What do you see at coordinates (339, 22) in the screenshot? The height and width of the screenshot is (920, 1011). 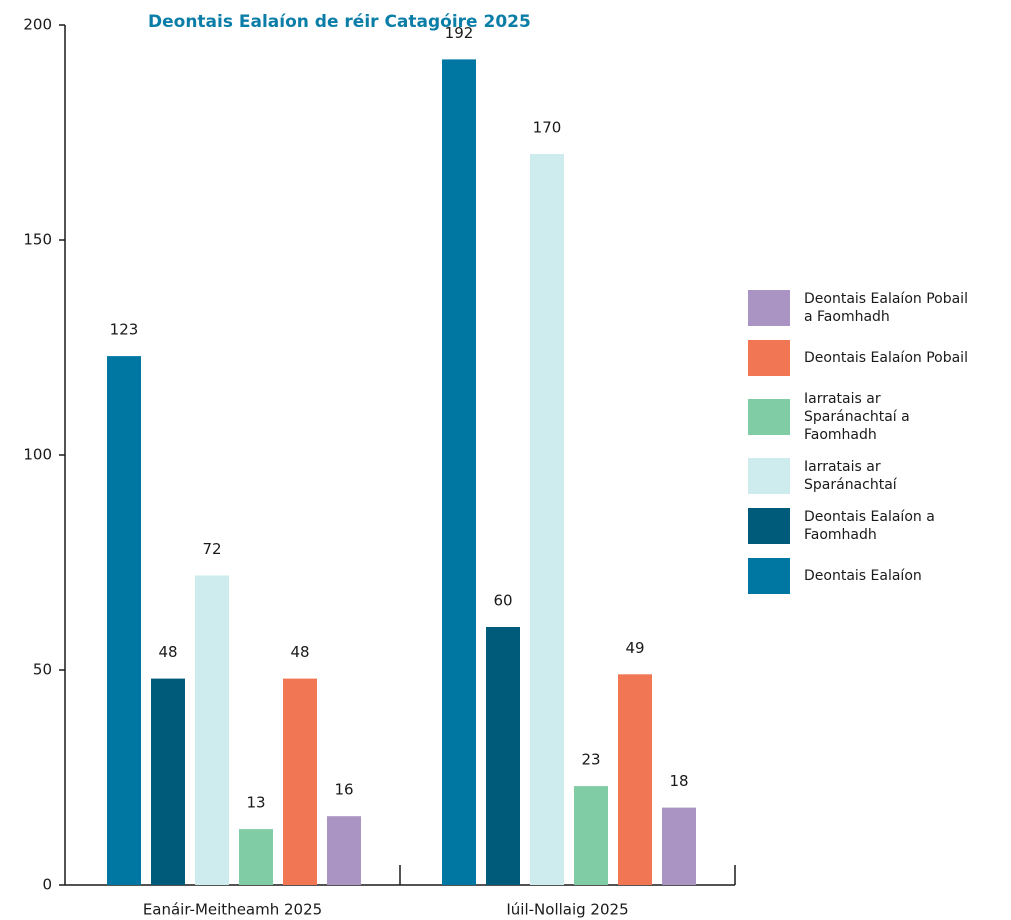 I see `chart-title: Deontais Ealaíon de réir Catagóire 2025` at bounding box center [339, 22].